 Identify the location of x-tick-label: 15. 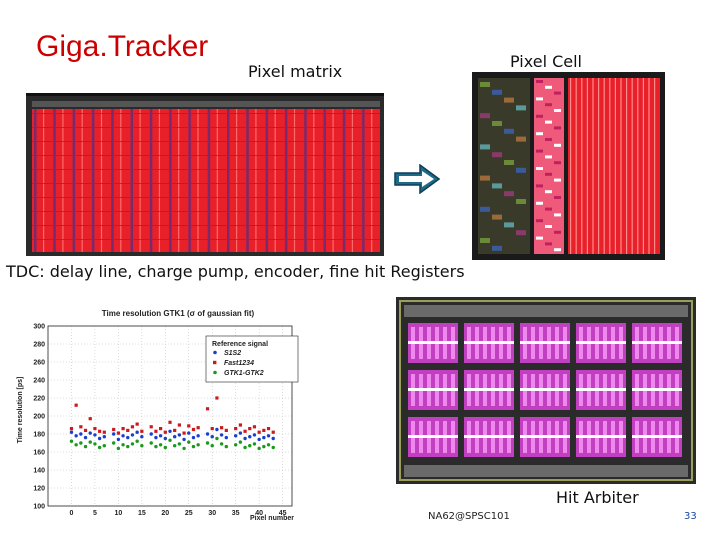
(142, 513).